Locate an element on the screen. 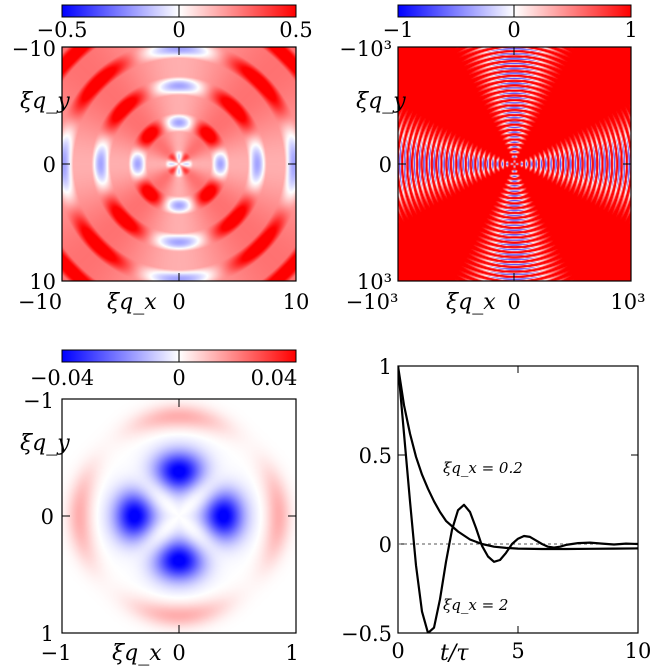  y-tick-label: 1 is located at coordinates (385, 367).